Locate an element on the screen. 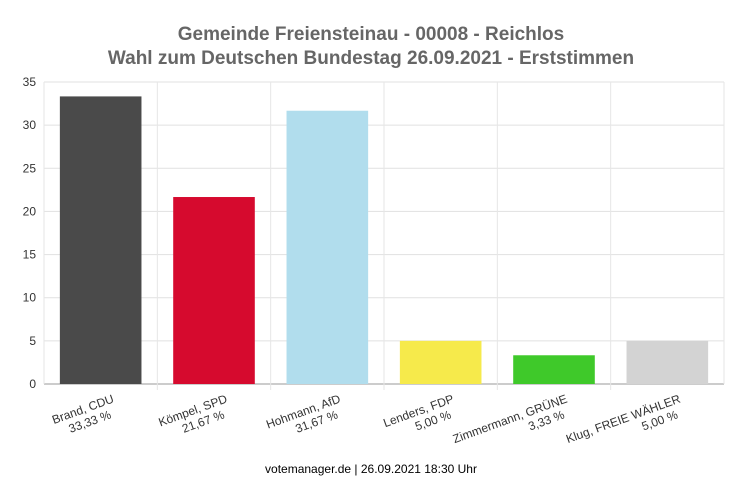 The image size is (742, 496). x-category-label: Hohmann, AfD31,67 % is located at coordinates (305, 418).